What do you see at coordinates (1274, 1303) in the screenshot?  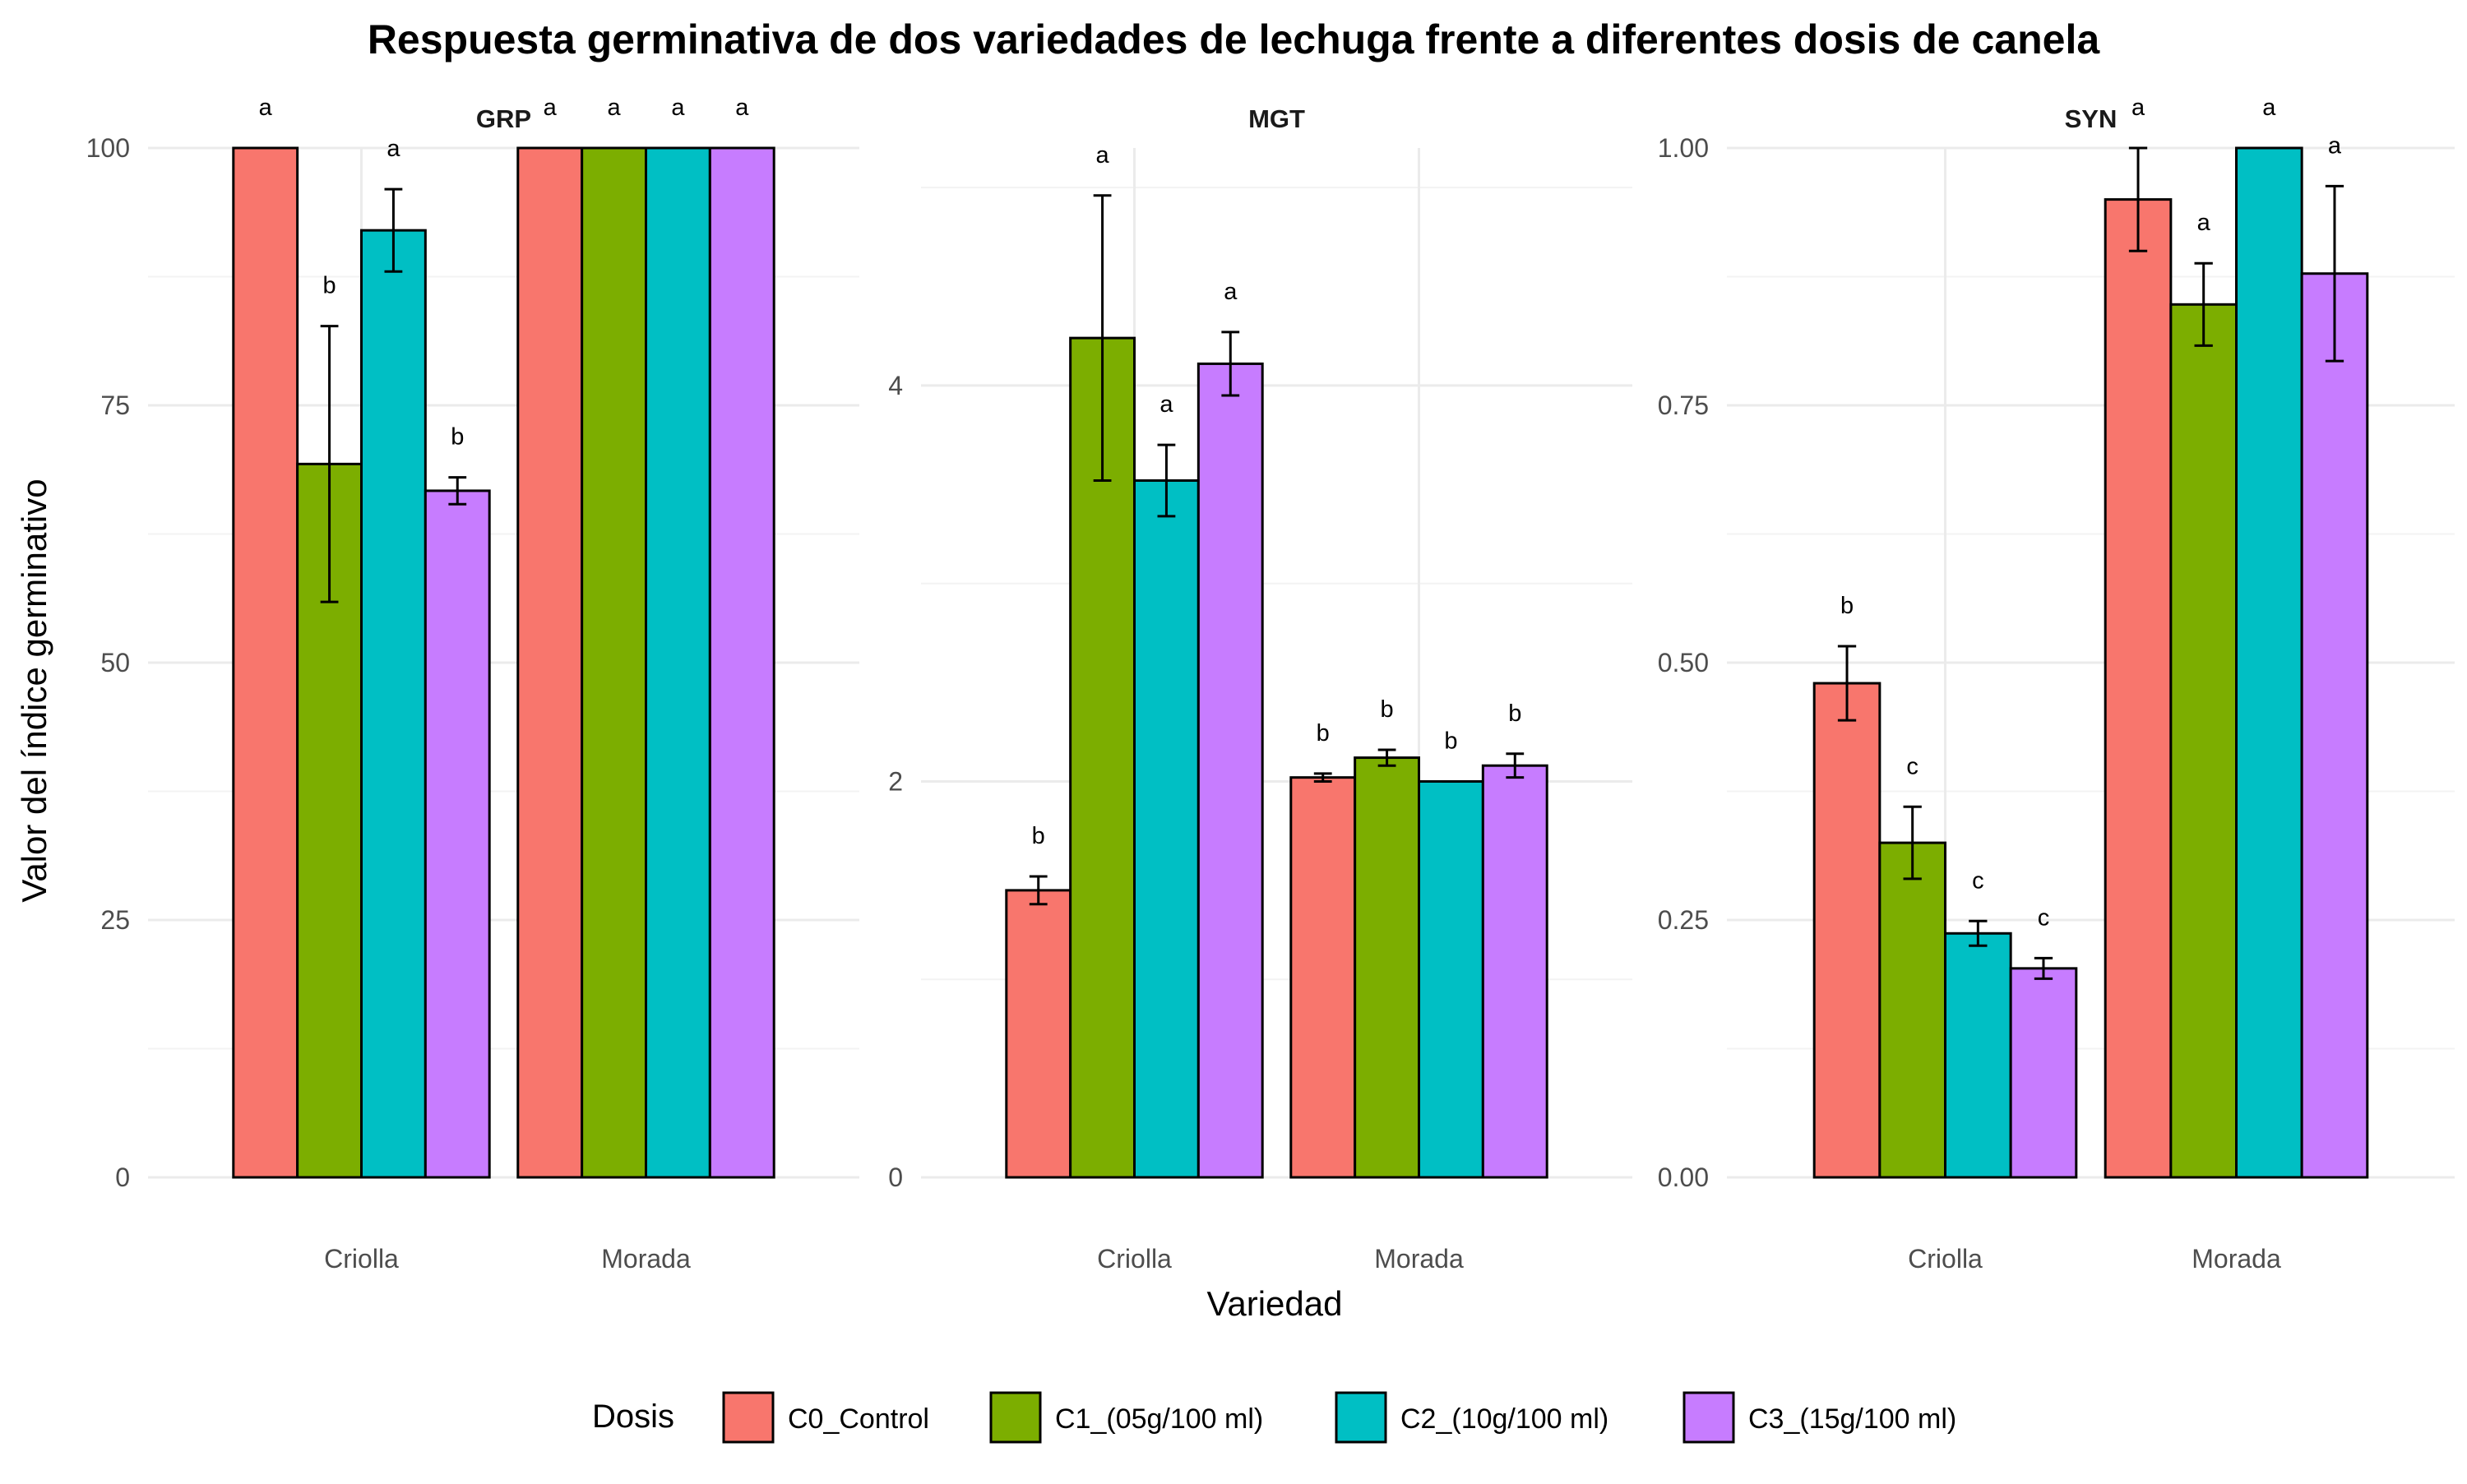 I see `x-axis-title: Variedad` at bounding box center [1274, 1303].